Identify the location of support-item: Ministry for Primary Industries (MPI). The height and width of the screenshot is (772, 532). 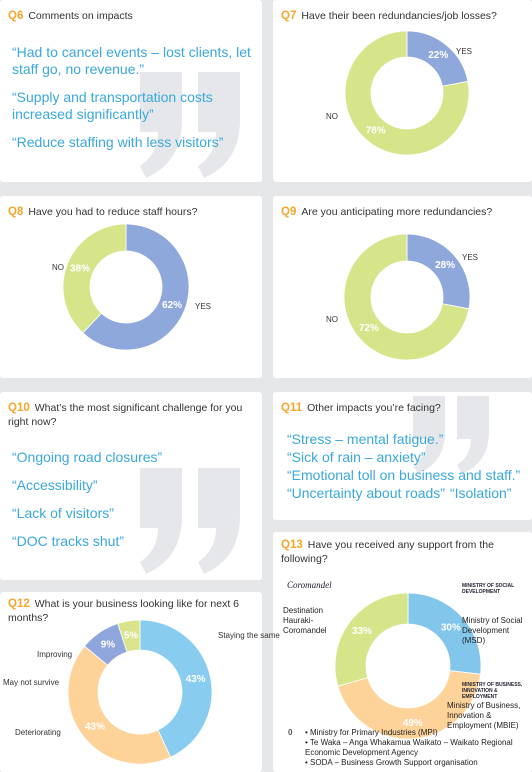
(417, 733).